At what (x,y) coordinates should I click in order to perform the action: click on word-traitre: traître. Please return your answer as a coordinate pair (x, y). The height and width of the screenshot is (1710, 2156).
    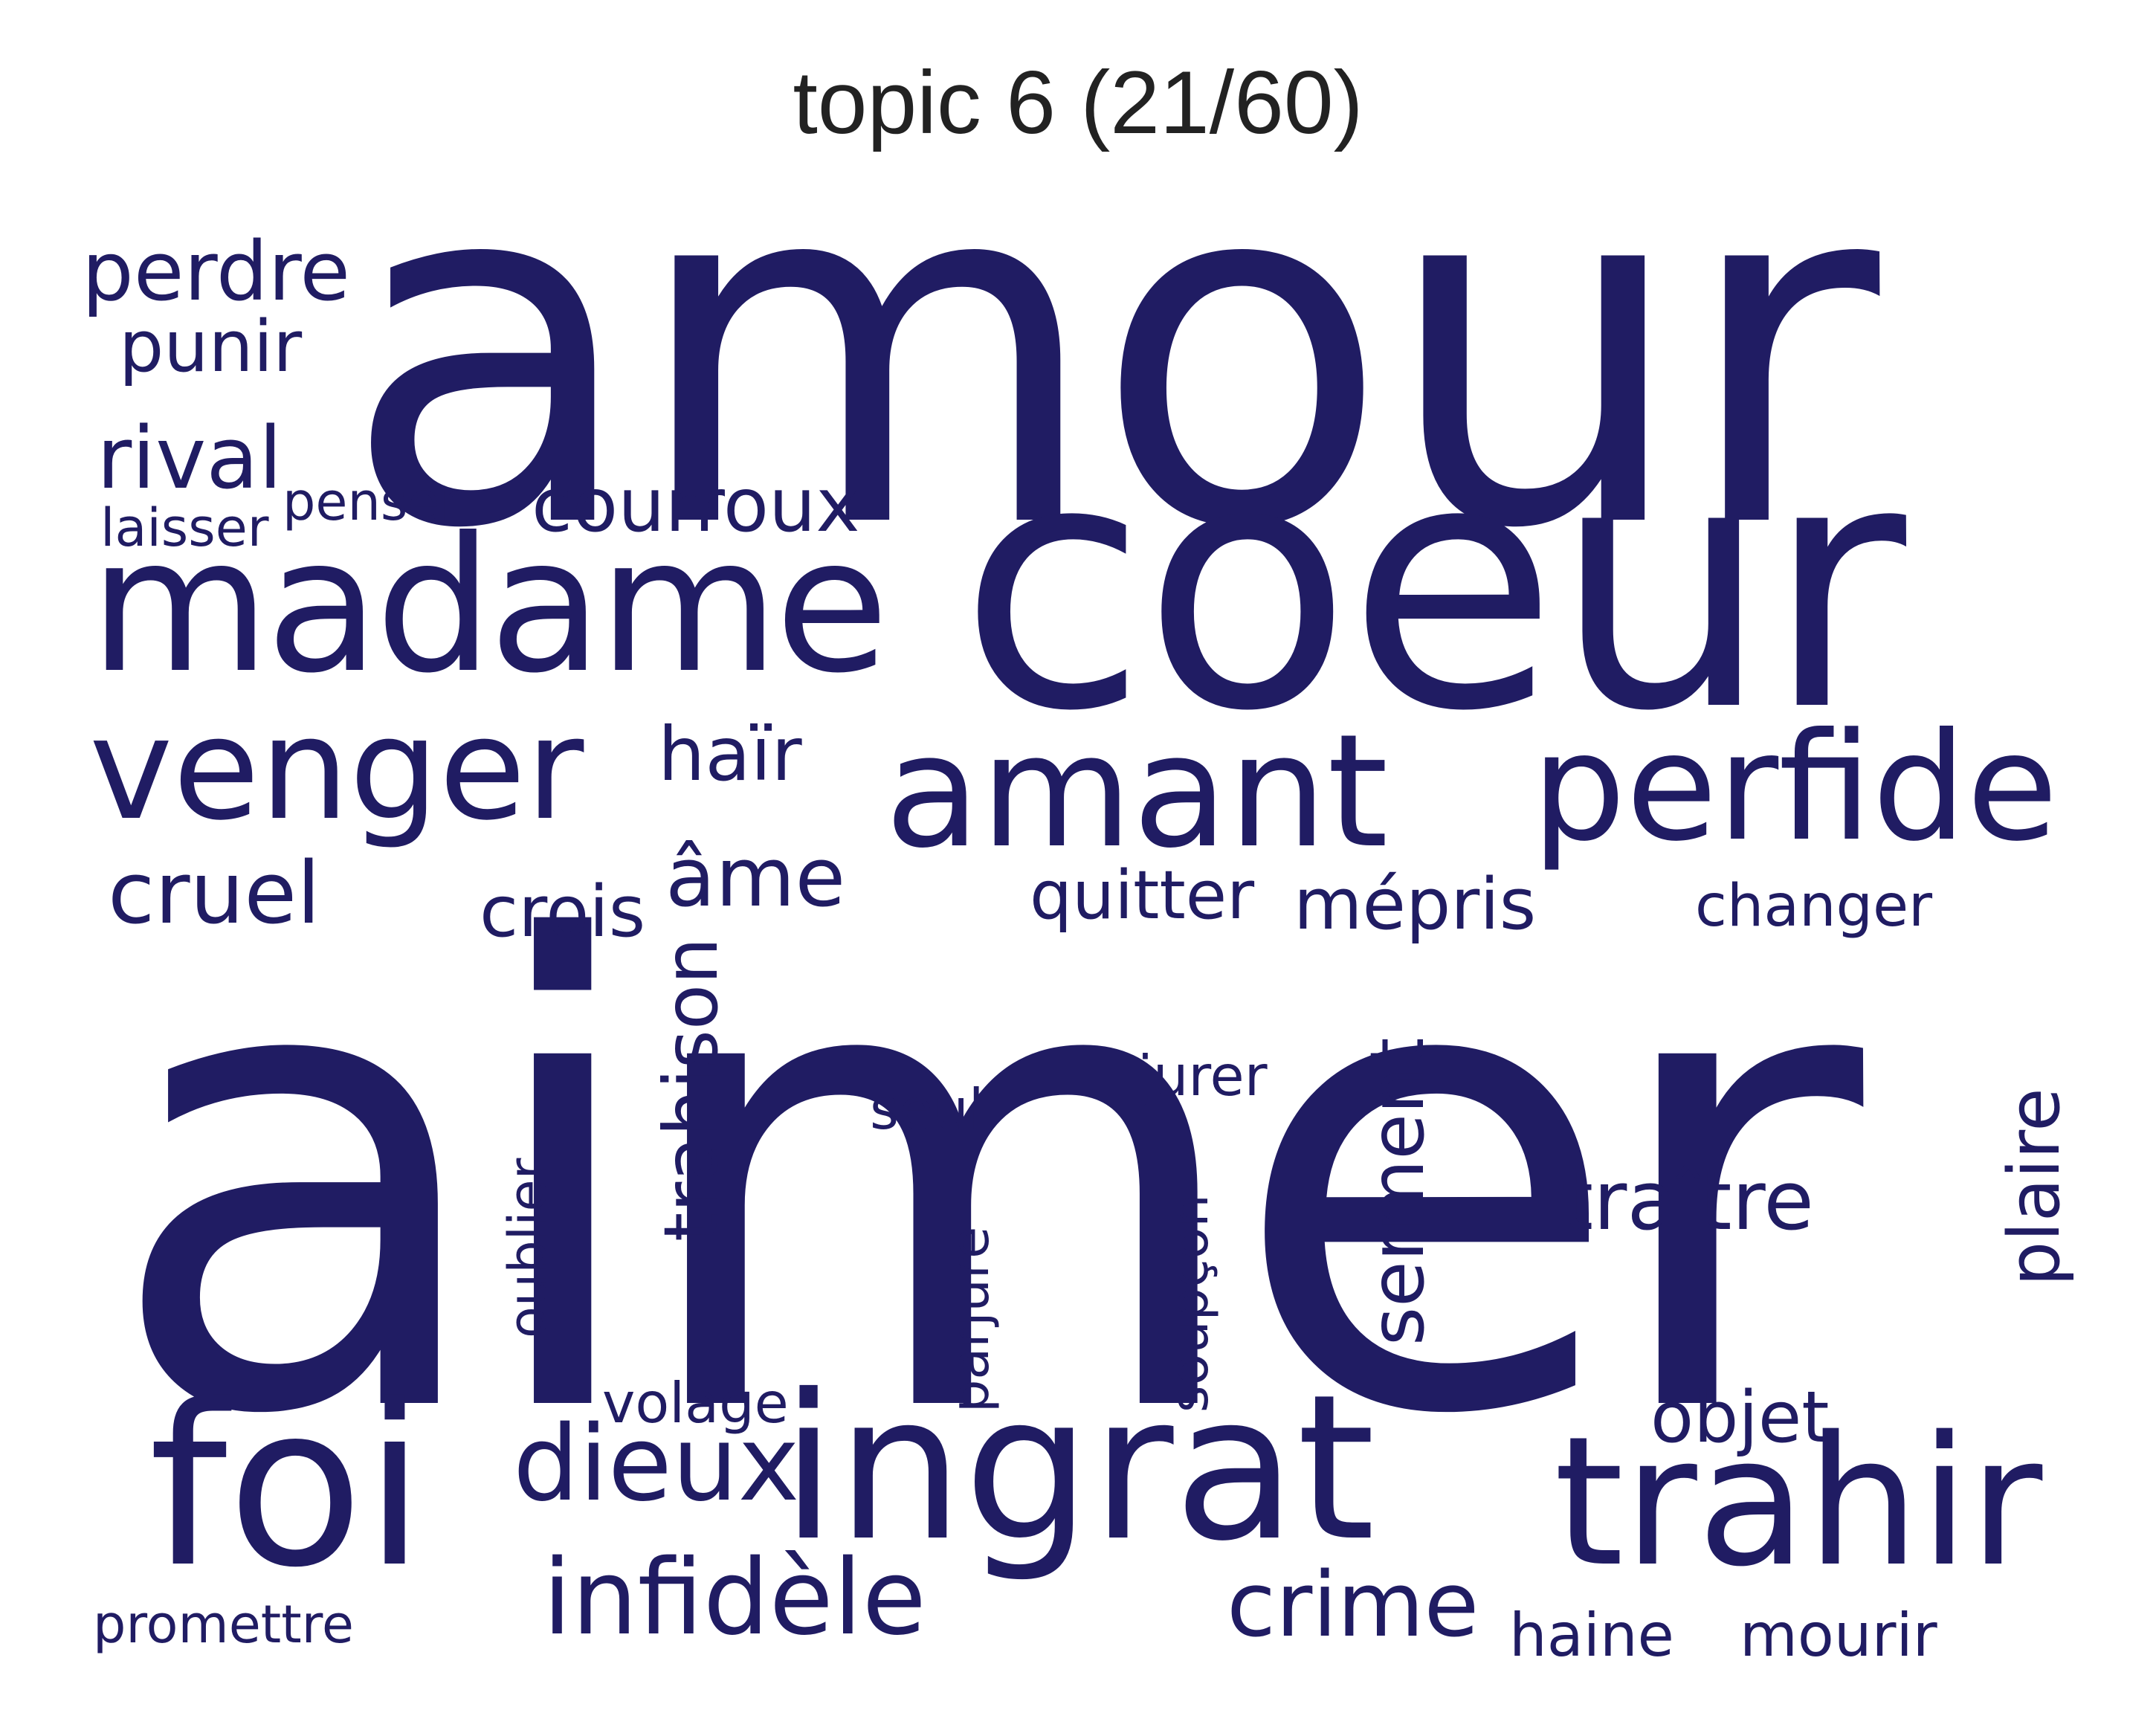
    Looking at the image, I should click on (1687, 1200).